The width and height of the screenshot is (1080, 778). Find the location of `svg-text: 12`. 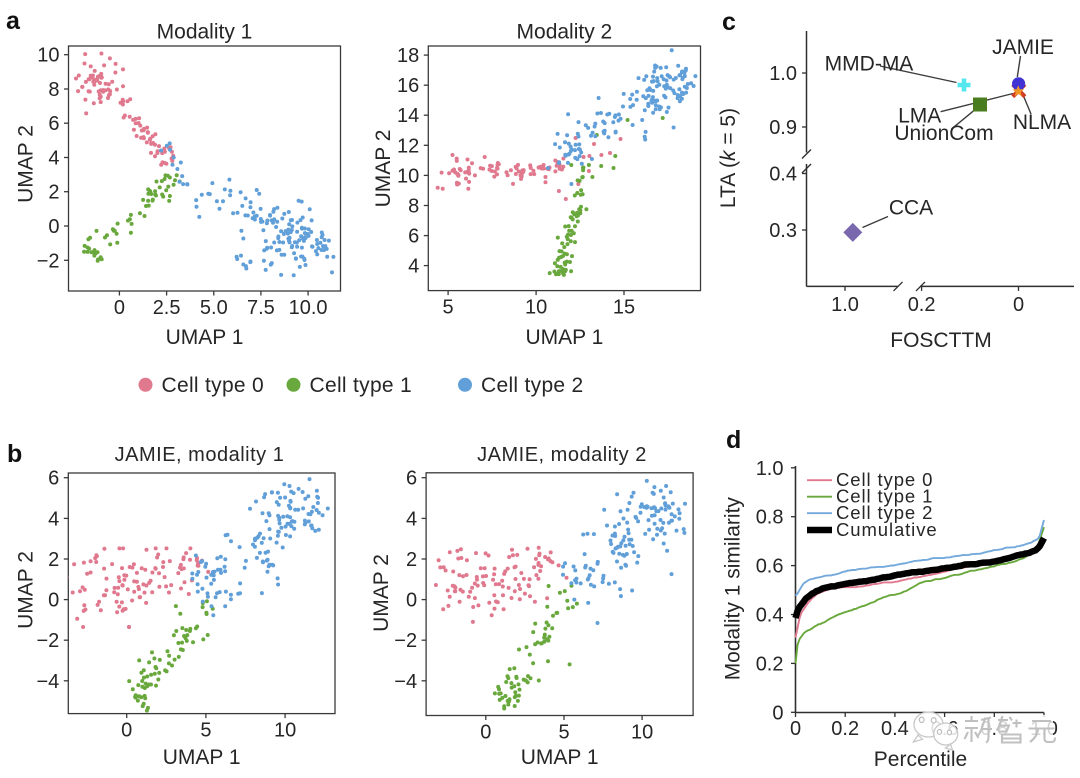

svg-text: 12 is located at coordinates (408, 146).